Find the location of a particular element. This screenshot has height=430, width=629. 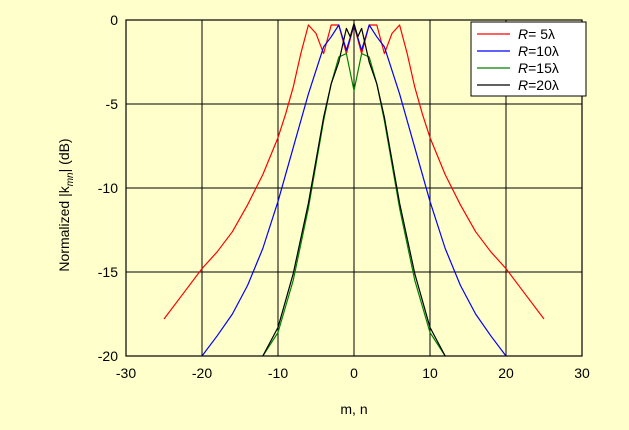

x-tick-label: -30 is located at coordinates (126, 373).